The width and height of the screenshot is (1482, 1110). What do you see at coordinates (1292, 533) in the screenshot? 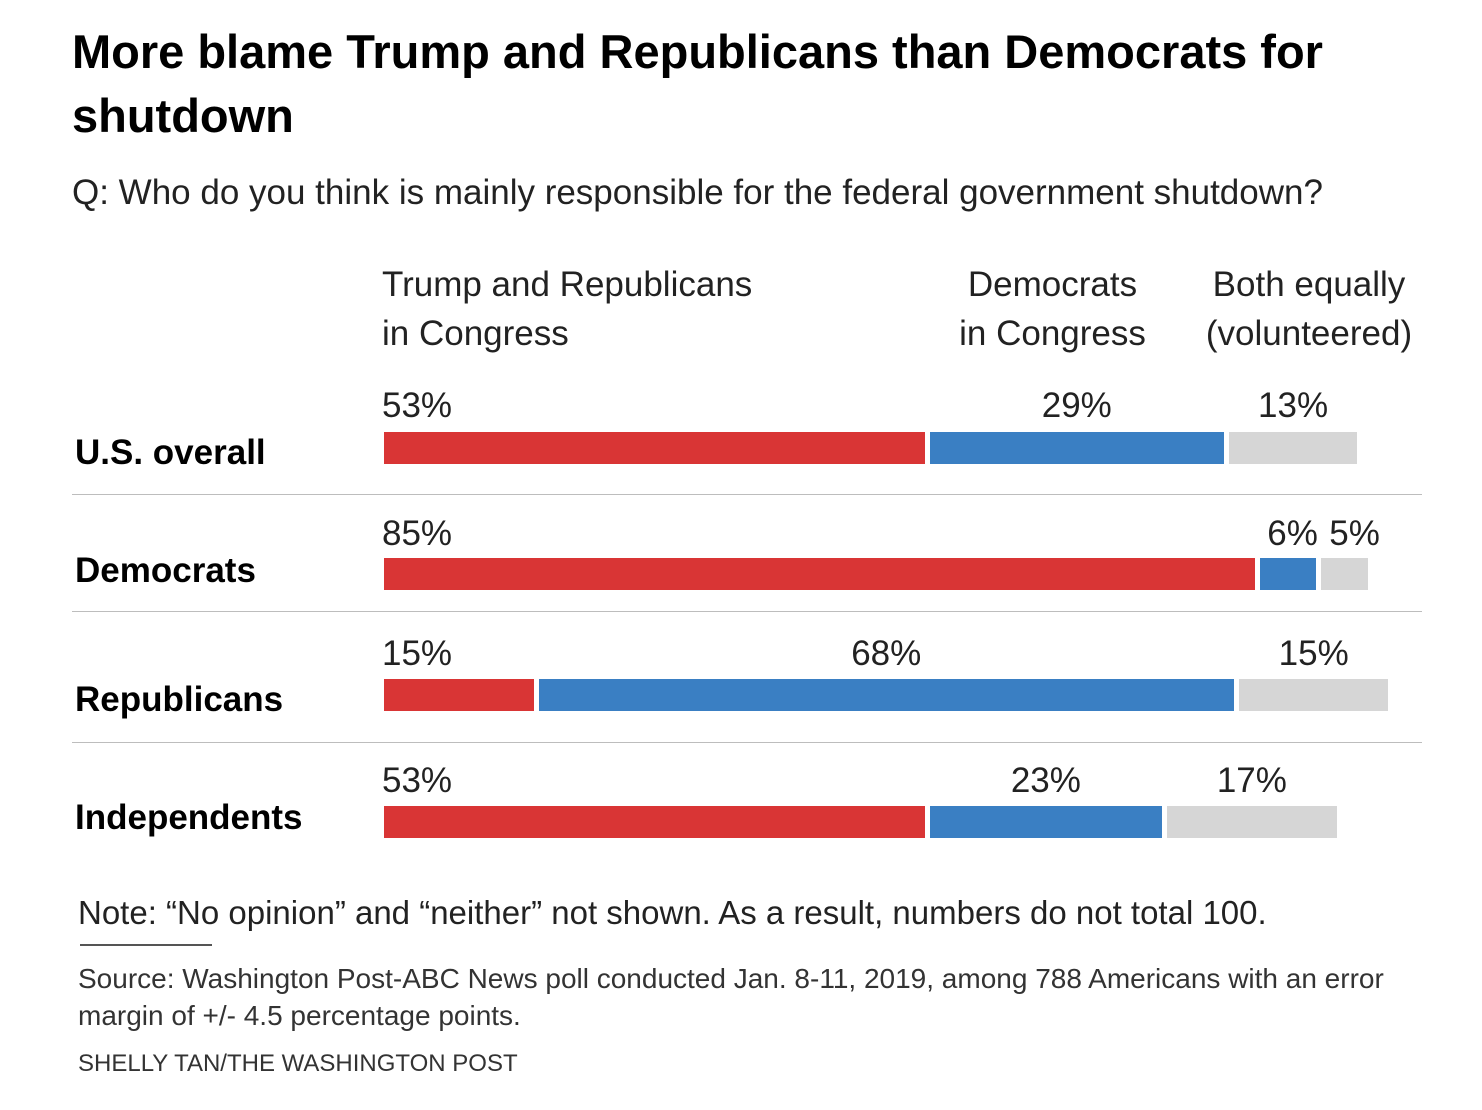
I see `value-label: 6%` at bounding box center [1292, 533].